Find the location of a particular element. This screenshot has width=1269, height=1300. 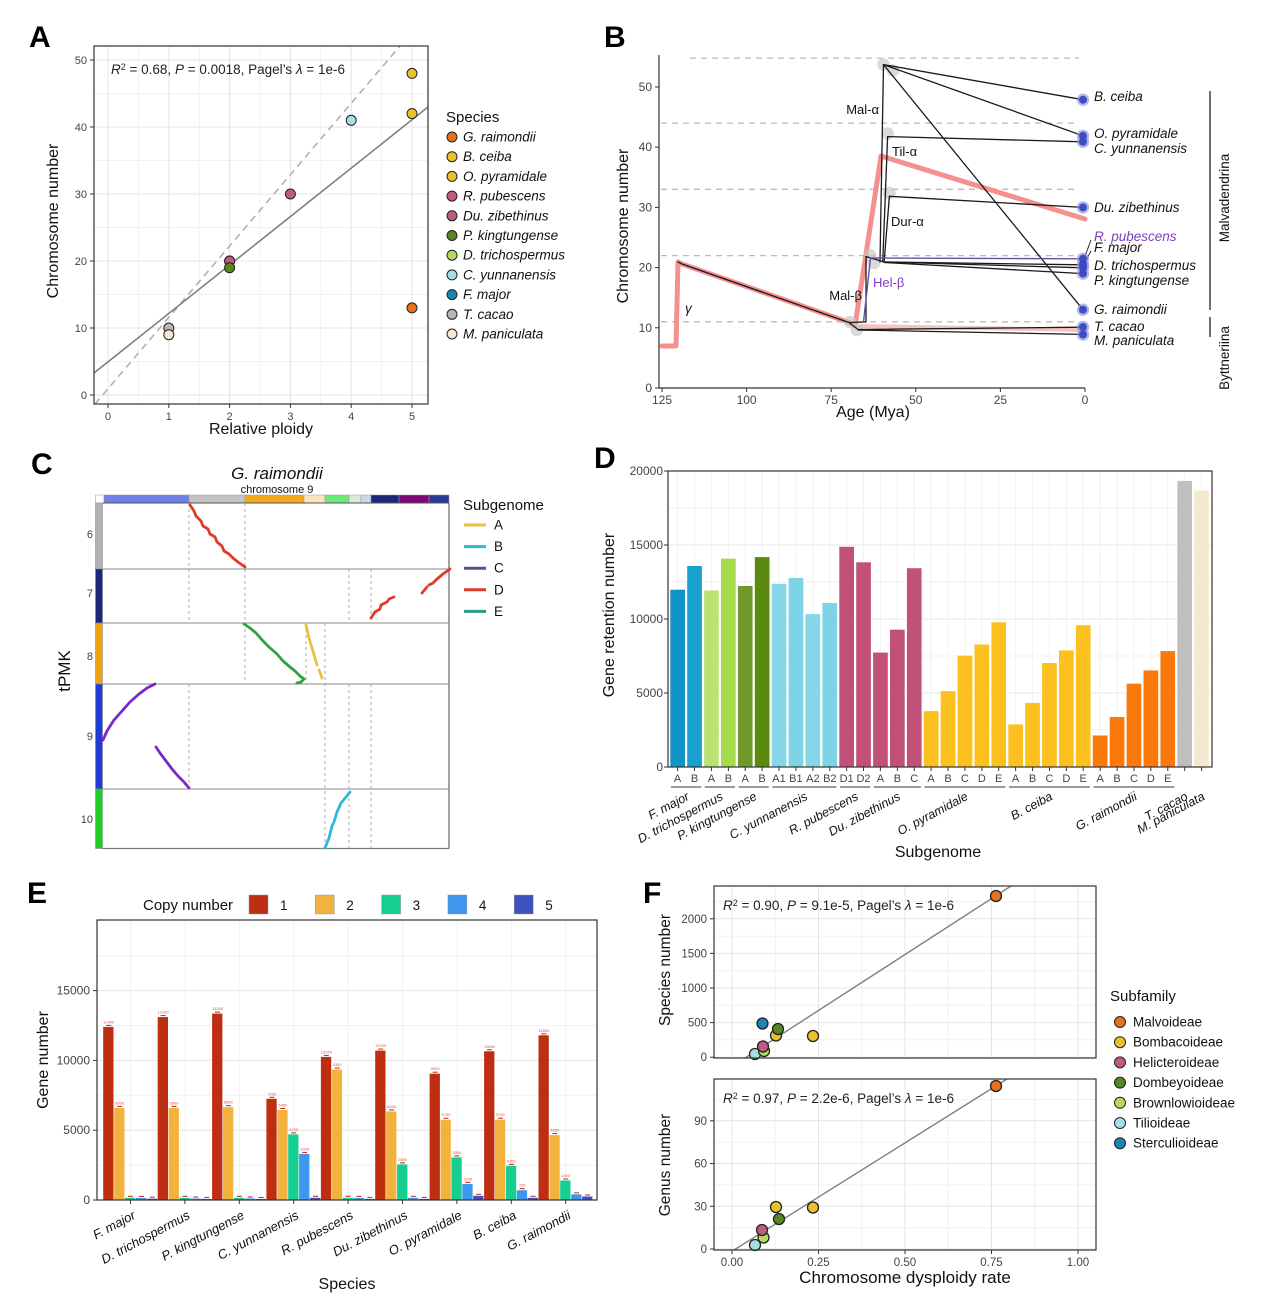

svg-text: Gene retention number is located at coordinates (609, 614).